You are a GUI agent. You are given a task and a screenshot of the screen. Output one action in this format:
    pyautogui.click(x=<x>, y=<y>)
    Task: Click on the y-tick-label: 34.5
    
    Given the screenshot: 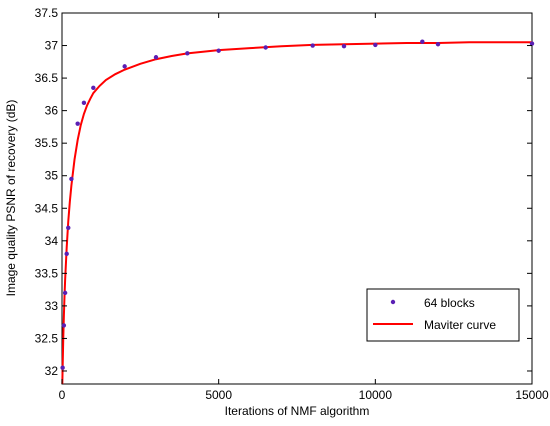 What is the action you would take?
    pyautogui.click(x=47, y=208)
    